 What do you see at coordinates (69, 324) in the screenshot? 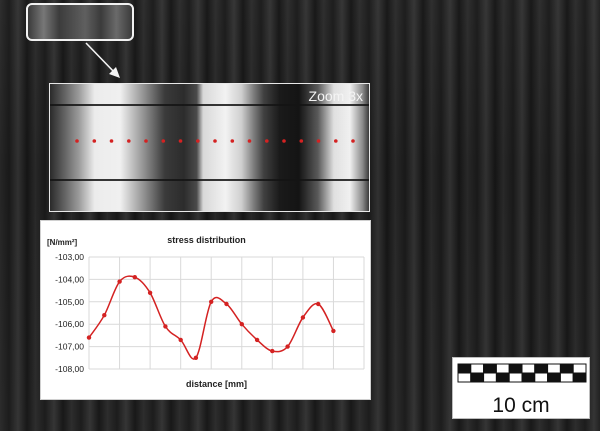
I see `y-tick-label: -106,00` at bounding box center [69, 324].